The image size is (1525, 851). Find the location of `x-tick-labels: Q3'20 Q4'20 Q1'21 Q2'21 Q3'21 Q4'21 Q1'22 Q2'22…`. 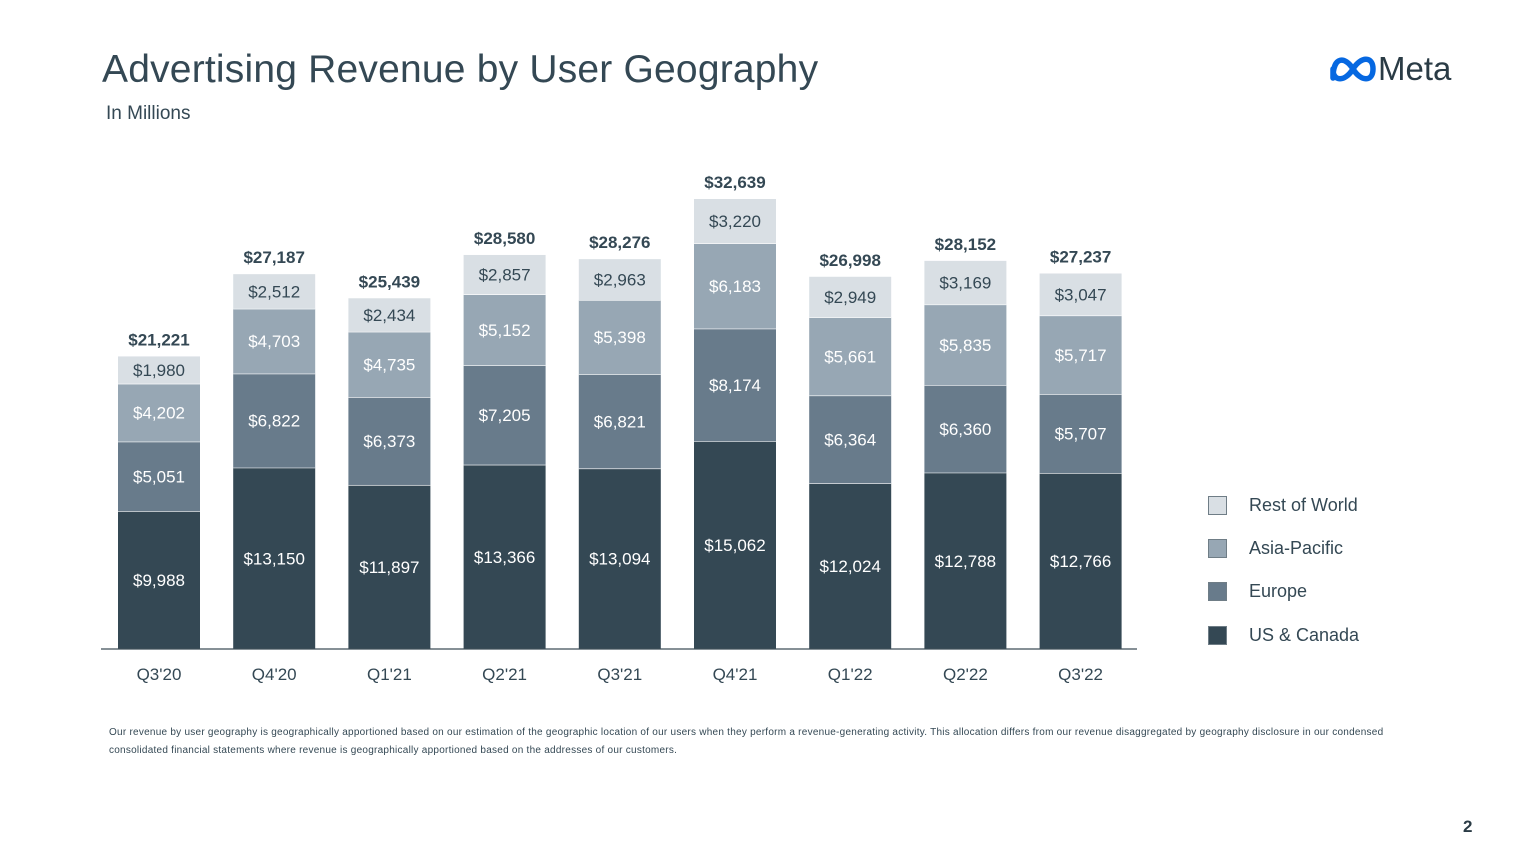

x-tick-labels: Q3'20 Q4'20 Q1'21 Q2'21 Q3'21 Q4'21 Q1'22 Q2'22… is located at coordinates (620, 674).